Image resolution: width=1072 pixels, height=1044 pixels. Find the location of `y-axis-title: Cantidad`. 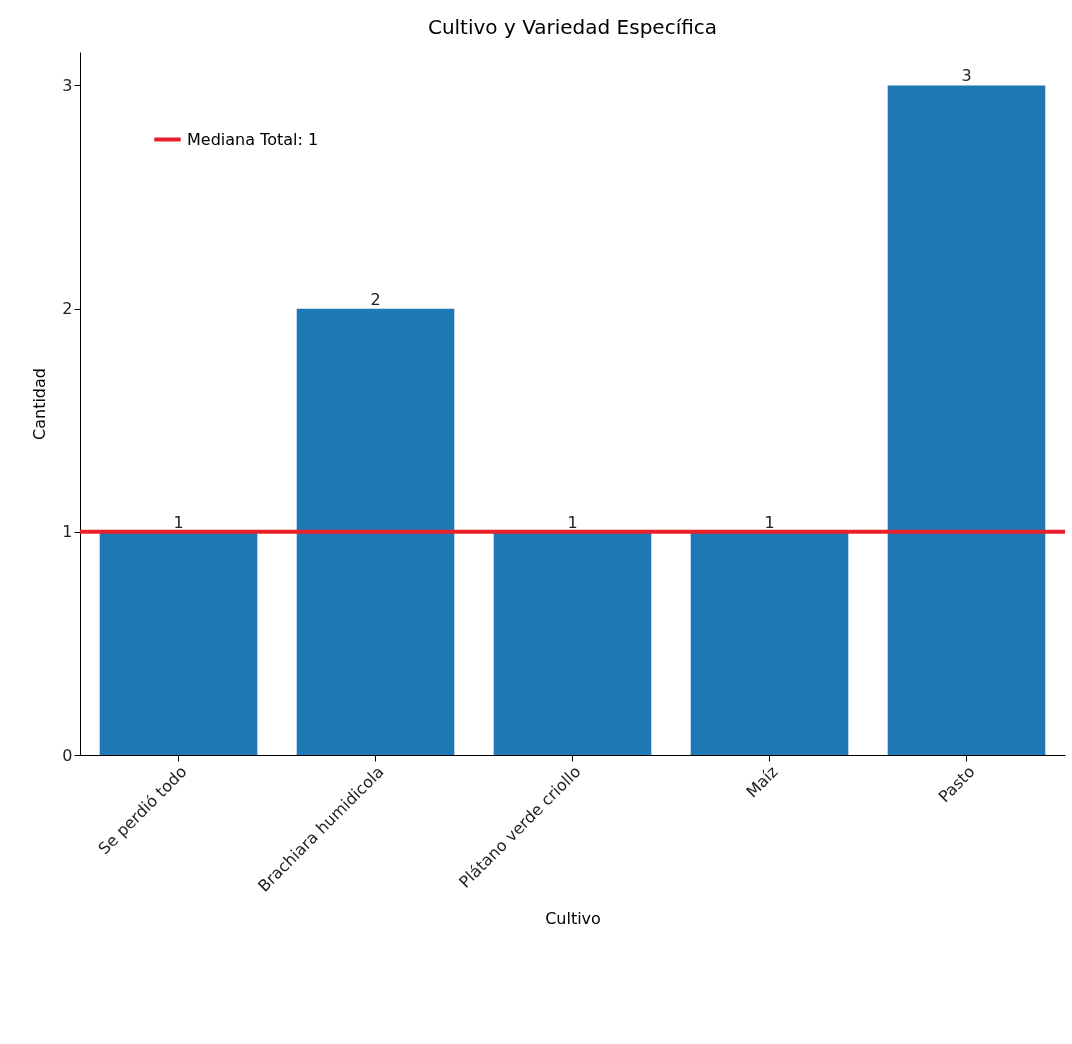

y-axis-title: Cantidad is located at coordinates (40, 404).